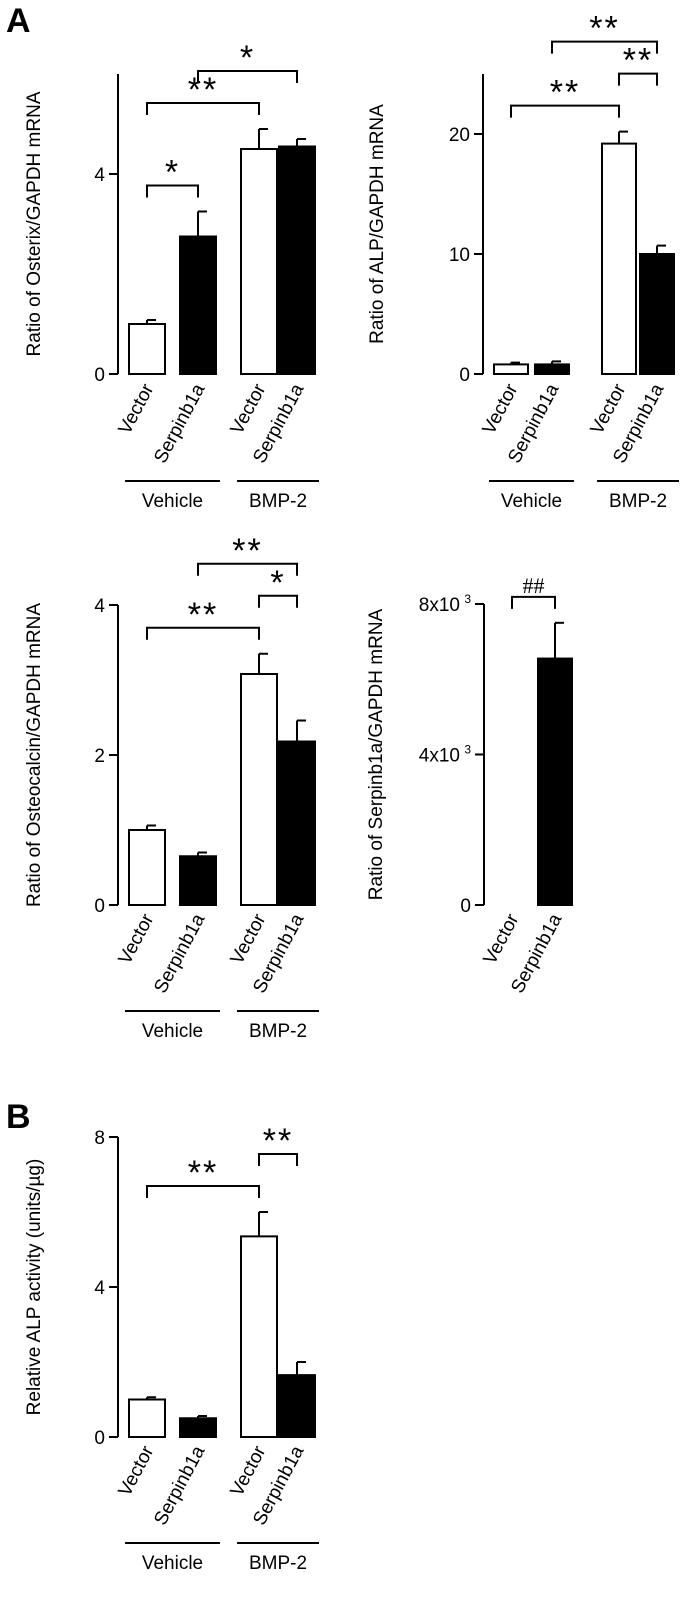  I want to click on y-axis-label: Relative ALP activity (units/µg), so click(34, 1287).